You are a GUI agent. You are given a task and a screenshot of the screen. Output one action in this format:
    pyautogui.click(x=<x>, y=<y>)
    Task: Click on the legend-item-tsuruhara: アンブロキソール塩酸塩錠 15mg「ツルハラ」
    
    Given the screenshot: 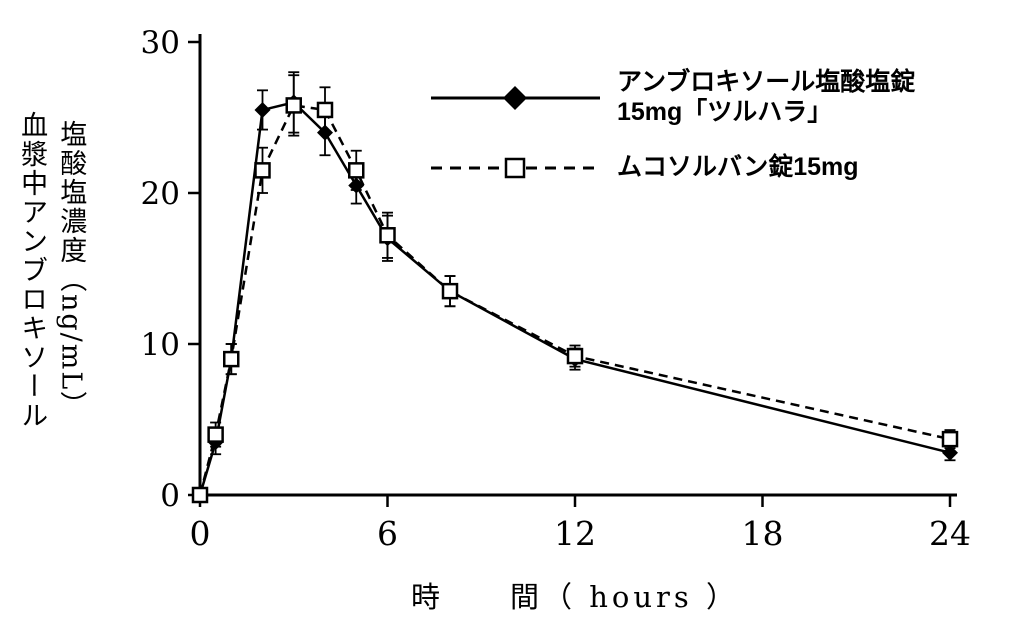 What is the action you would take?
    pyautogui.click(x=671, y=97)
    